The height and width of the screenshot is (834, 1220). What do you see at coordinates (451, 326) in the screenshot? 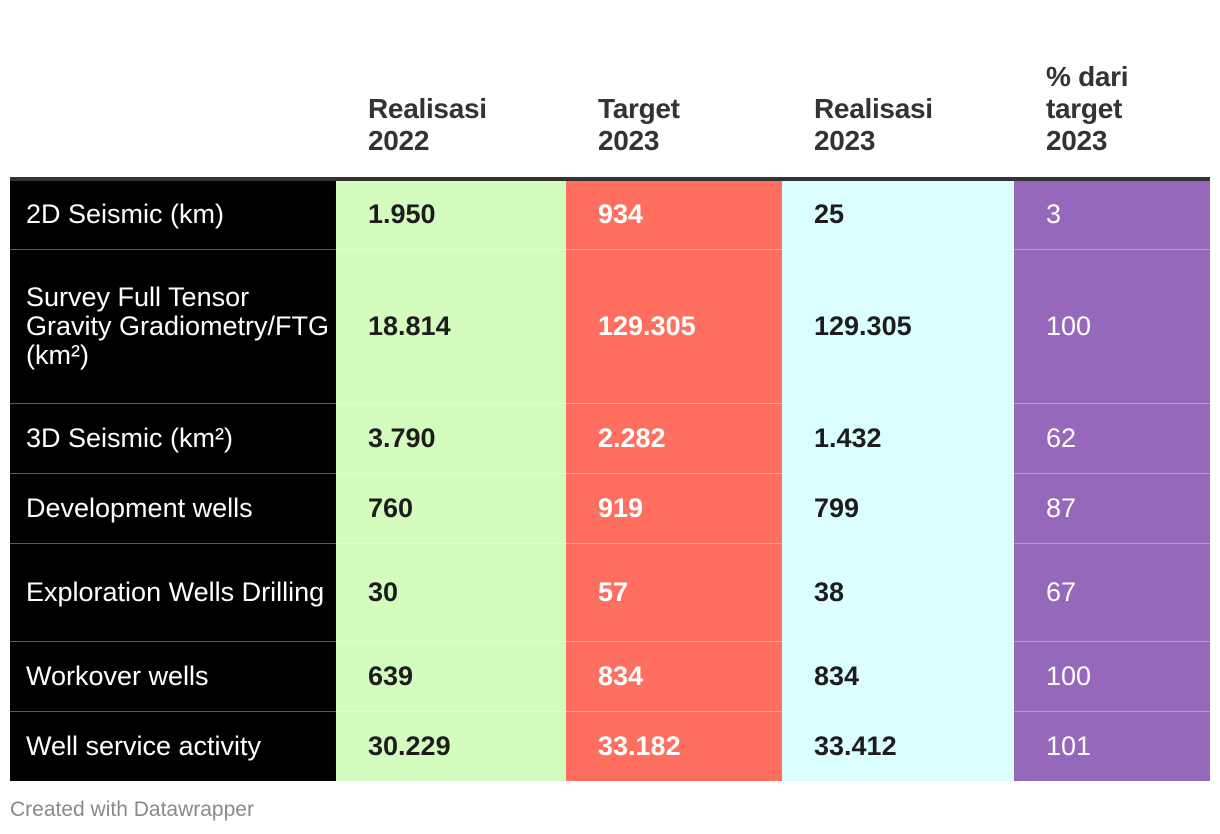
I see `realisasi-2022-cell: 18.814` at bounding box center [451, 326].